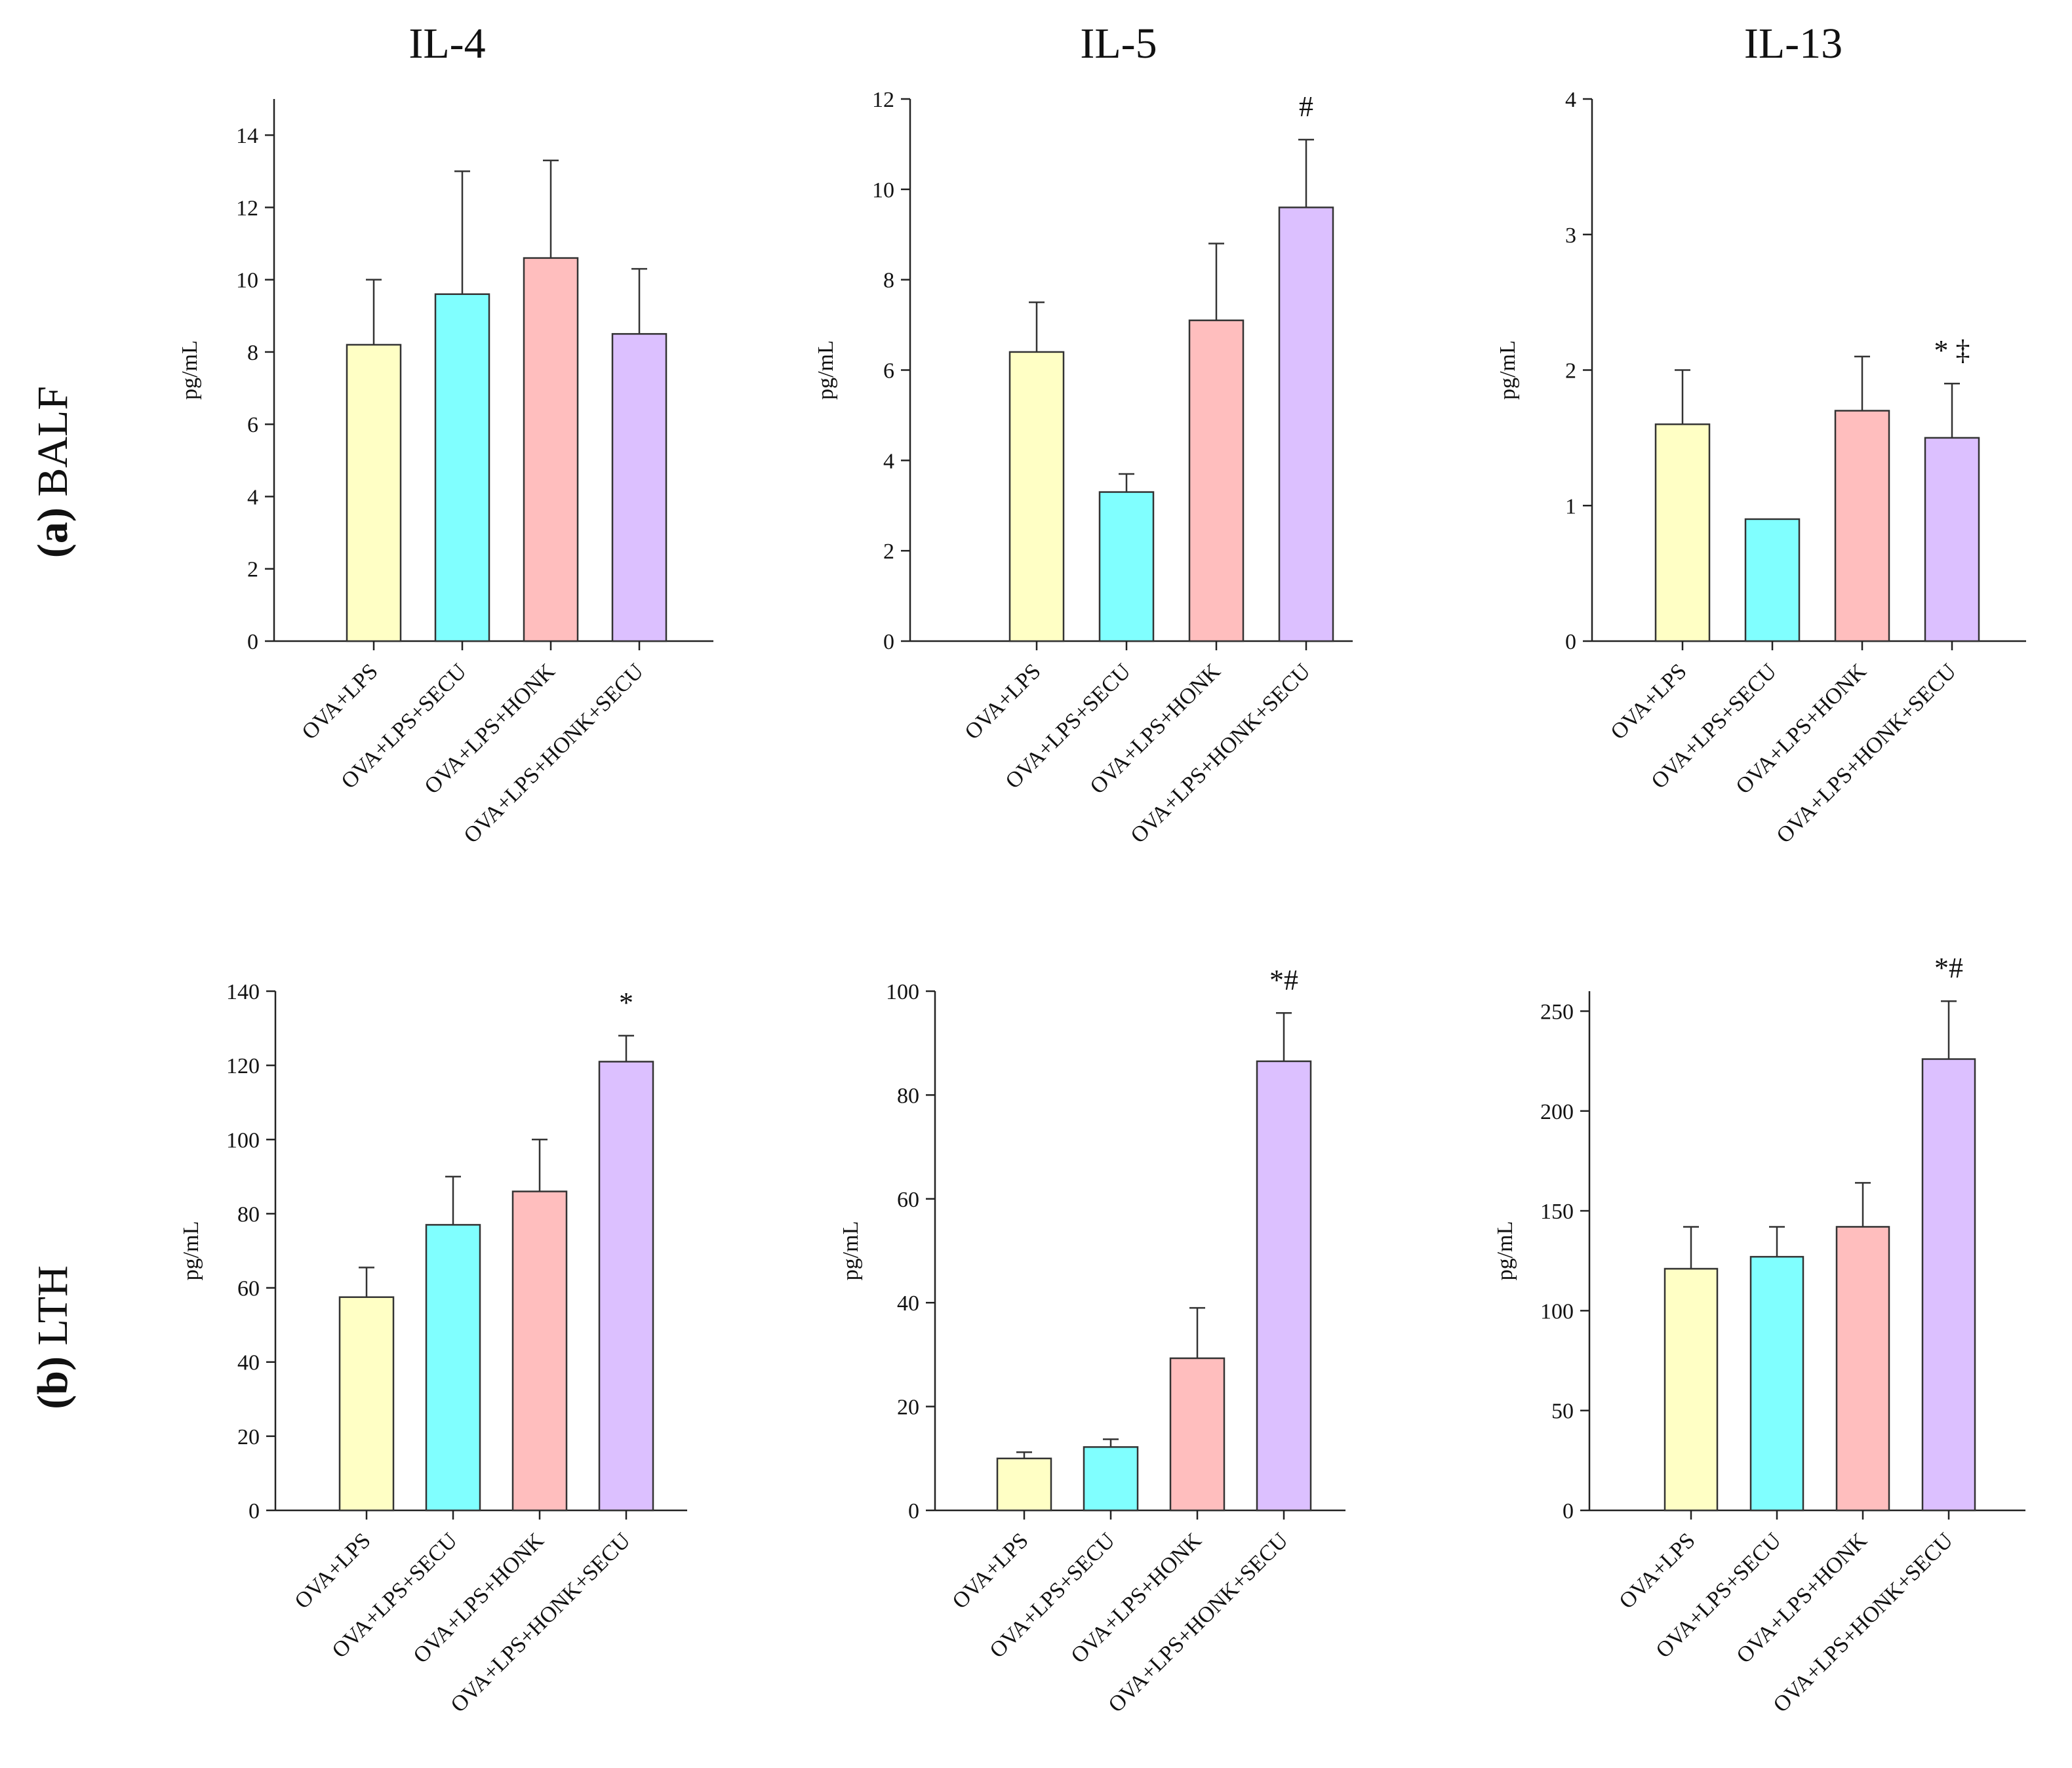 This screenshot has width=2072, height=1768. I want to click on balf-il5-sig-3: #, so click(1306, 106).